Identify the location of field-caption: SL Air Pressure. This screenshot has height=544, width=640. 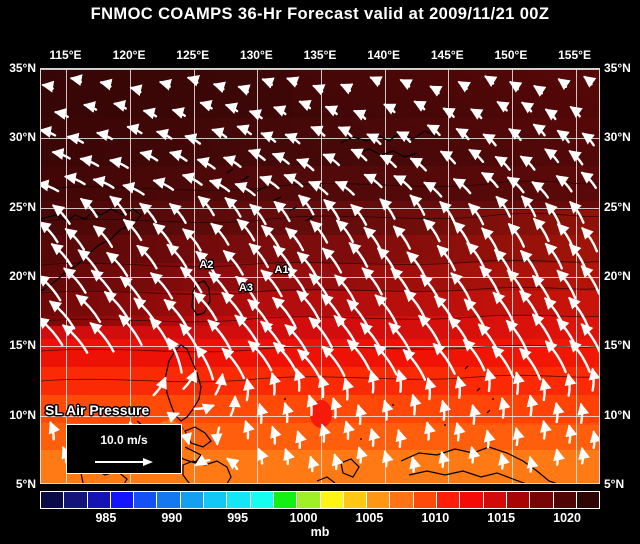
(97, 410).